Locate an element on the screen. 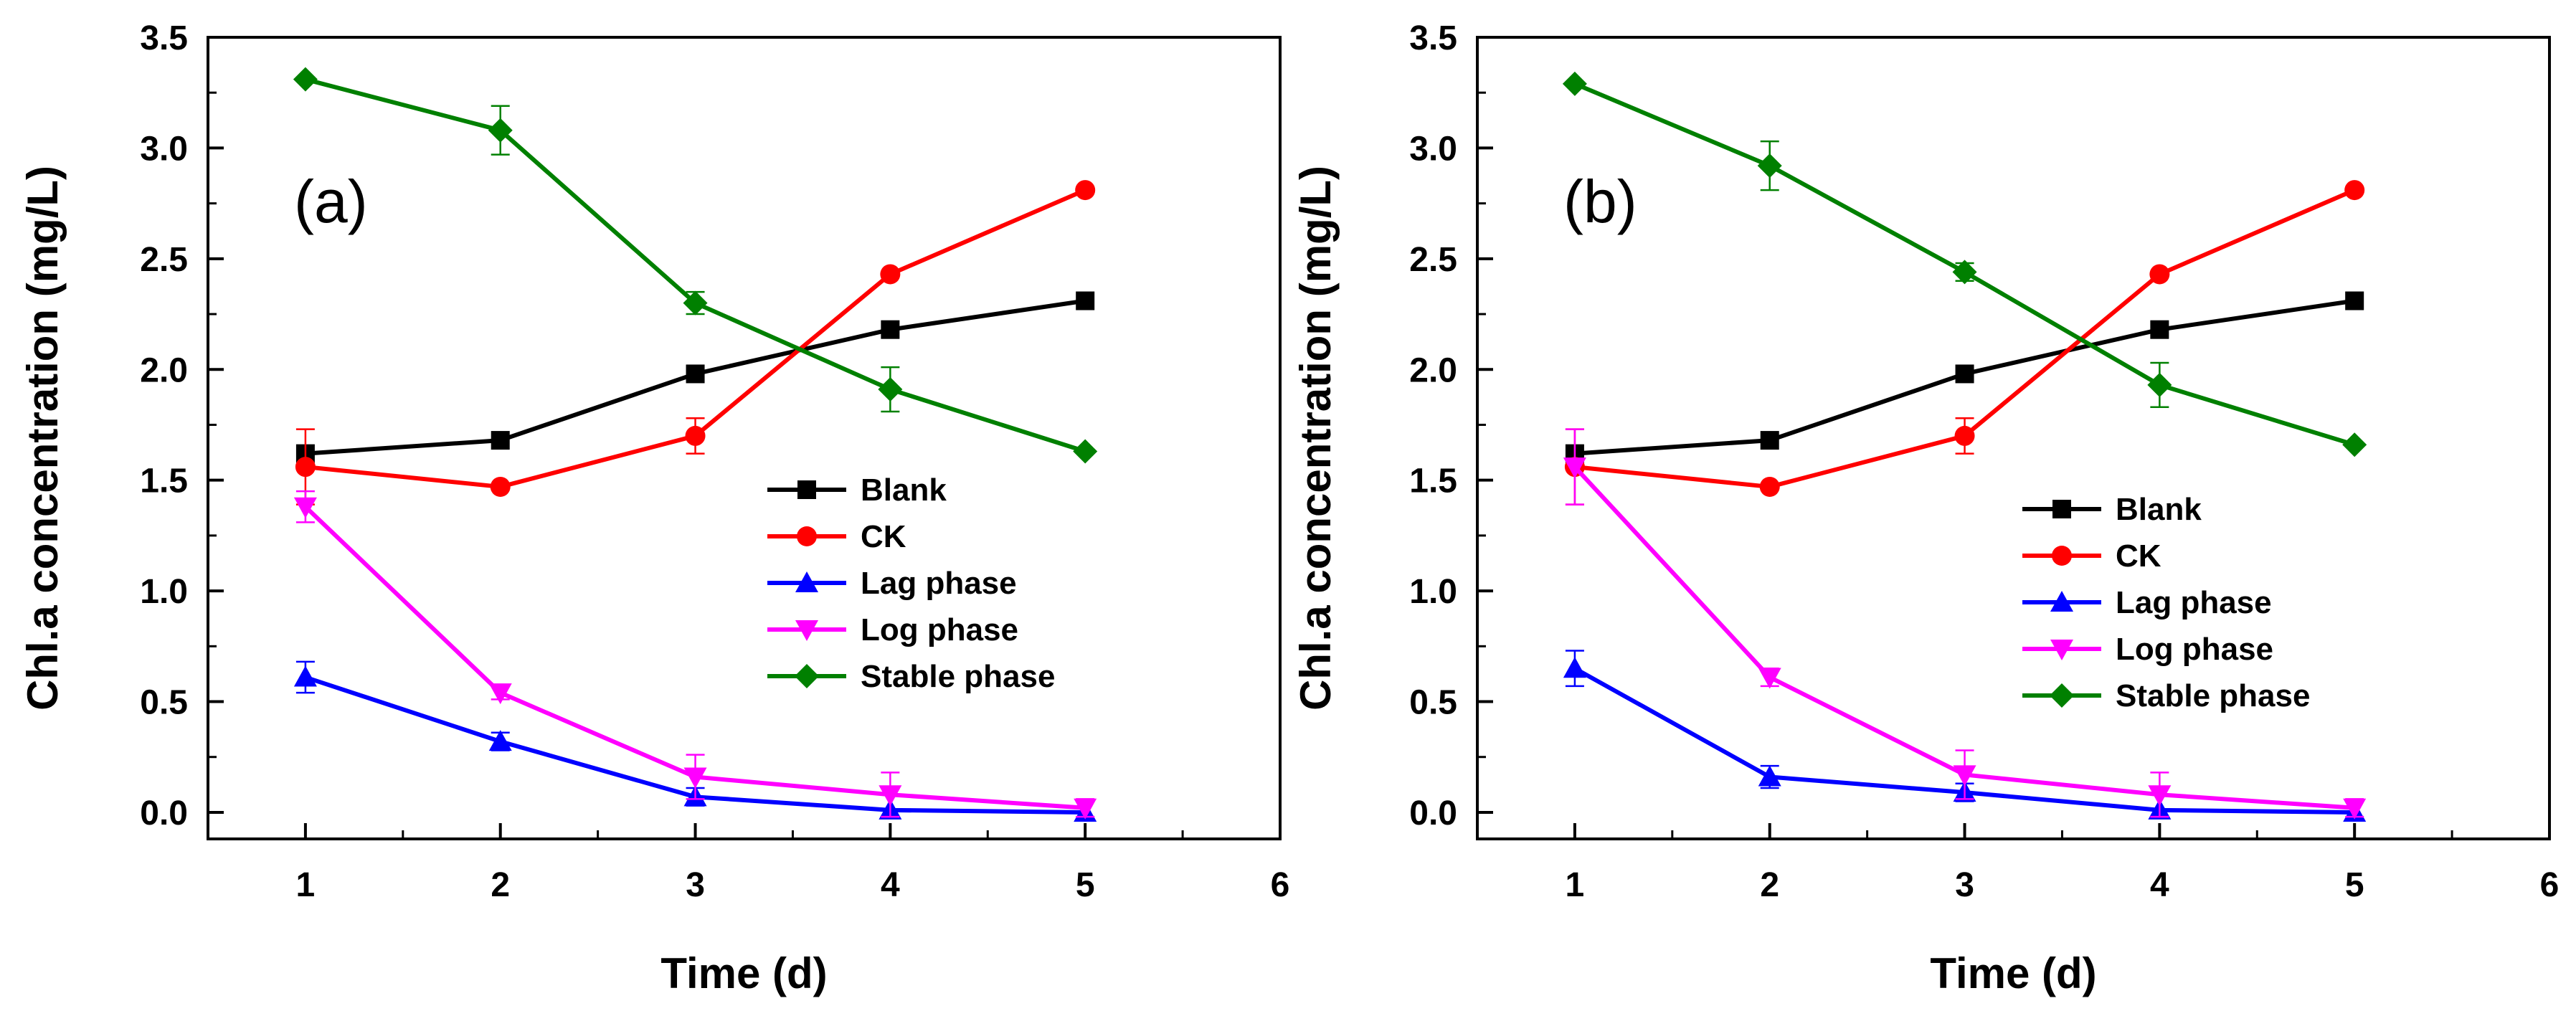  series-blank is located at coordinates (1964, 377).